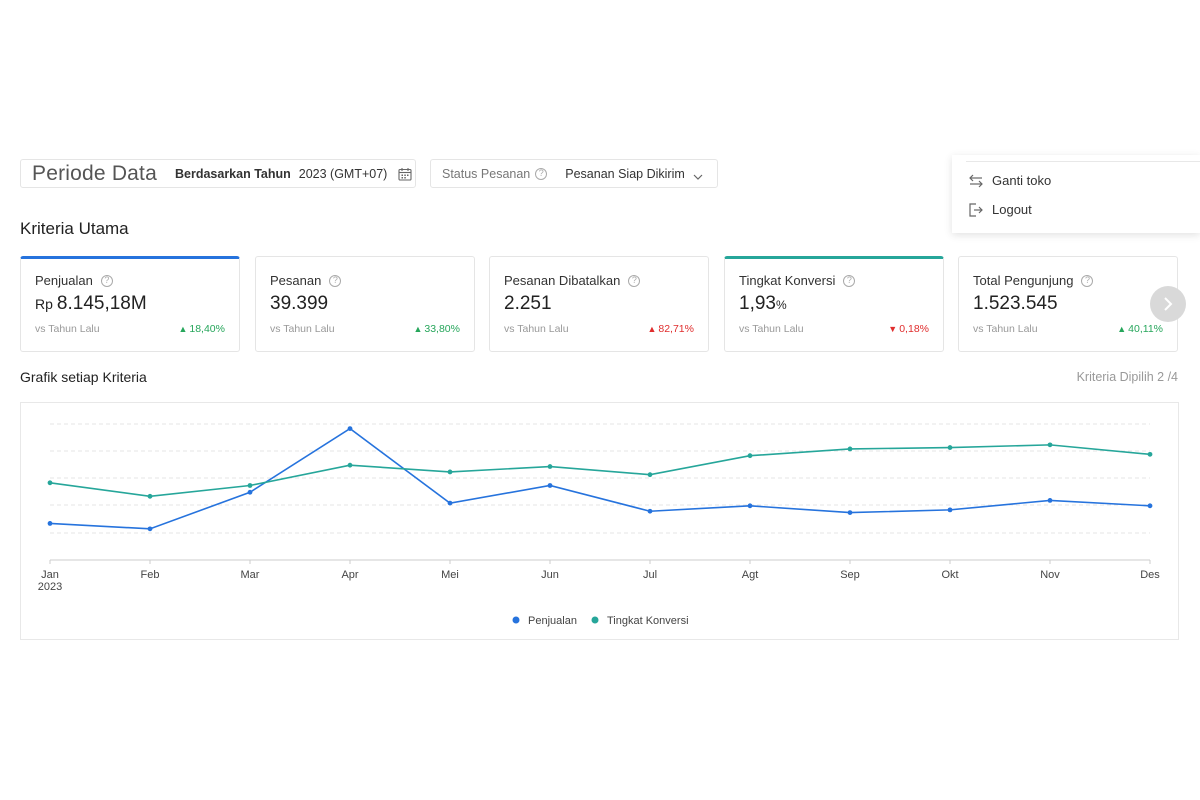 The width and height of the screenshot is (1200, 800). I want to click on chart-x-tick-label: Okt, so click(949, 575).